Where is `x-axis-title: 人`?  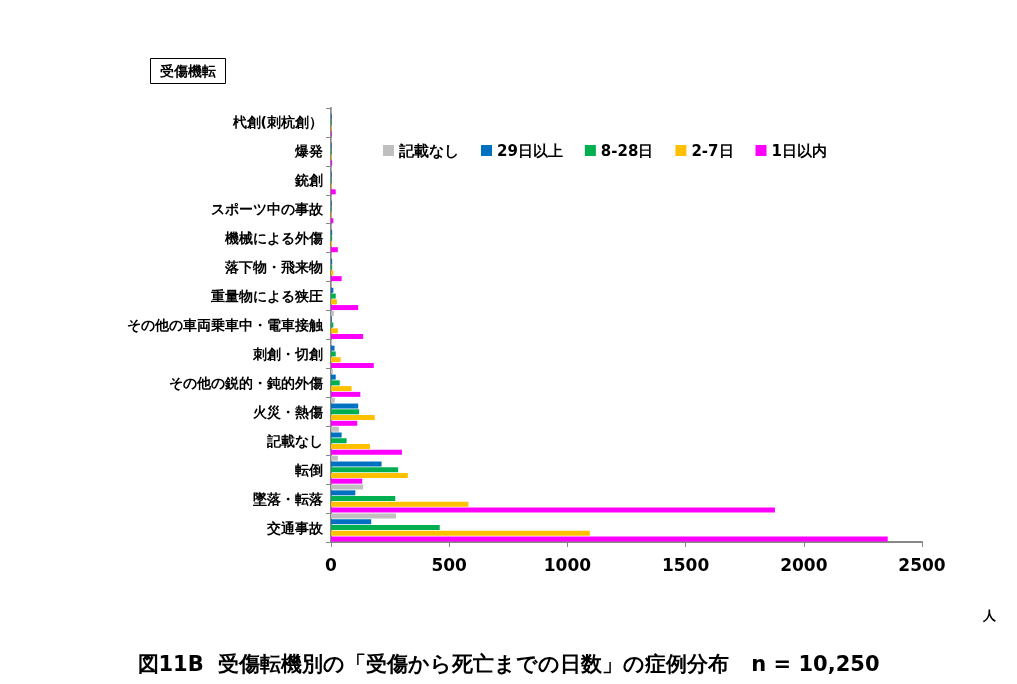
x-axis-title: 人 is located at coordinates (989, 615).